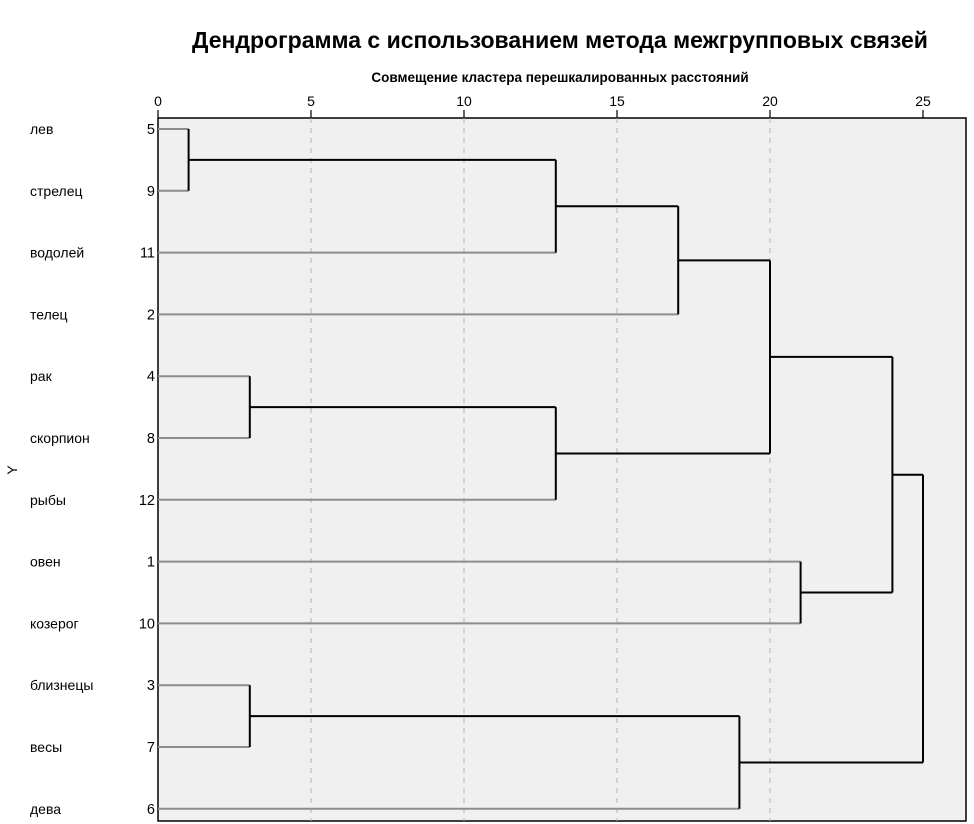  What do you see at coordinates (54, 623) in the screenshot?
I see `leaf-label: козерог` at bounding box center [54, 623].